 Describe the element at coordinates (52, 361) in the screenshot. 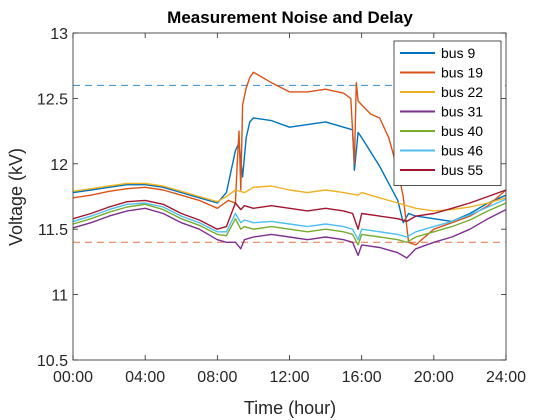

I see `y-tick-label: 10.5` at that location.